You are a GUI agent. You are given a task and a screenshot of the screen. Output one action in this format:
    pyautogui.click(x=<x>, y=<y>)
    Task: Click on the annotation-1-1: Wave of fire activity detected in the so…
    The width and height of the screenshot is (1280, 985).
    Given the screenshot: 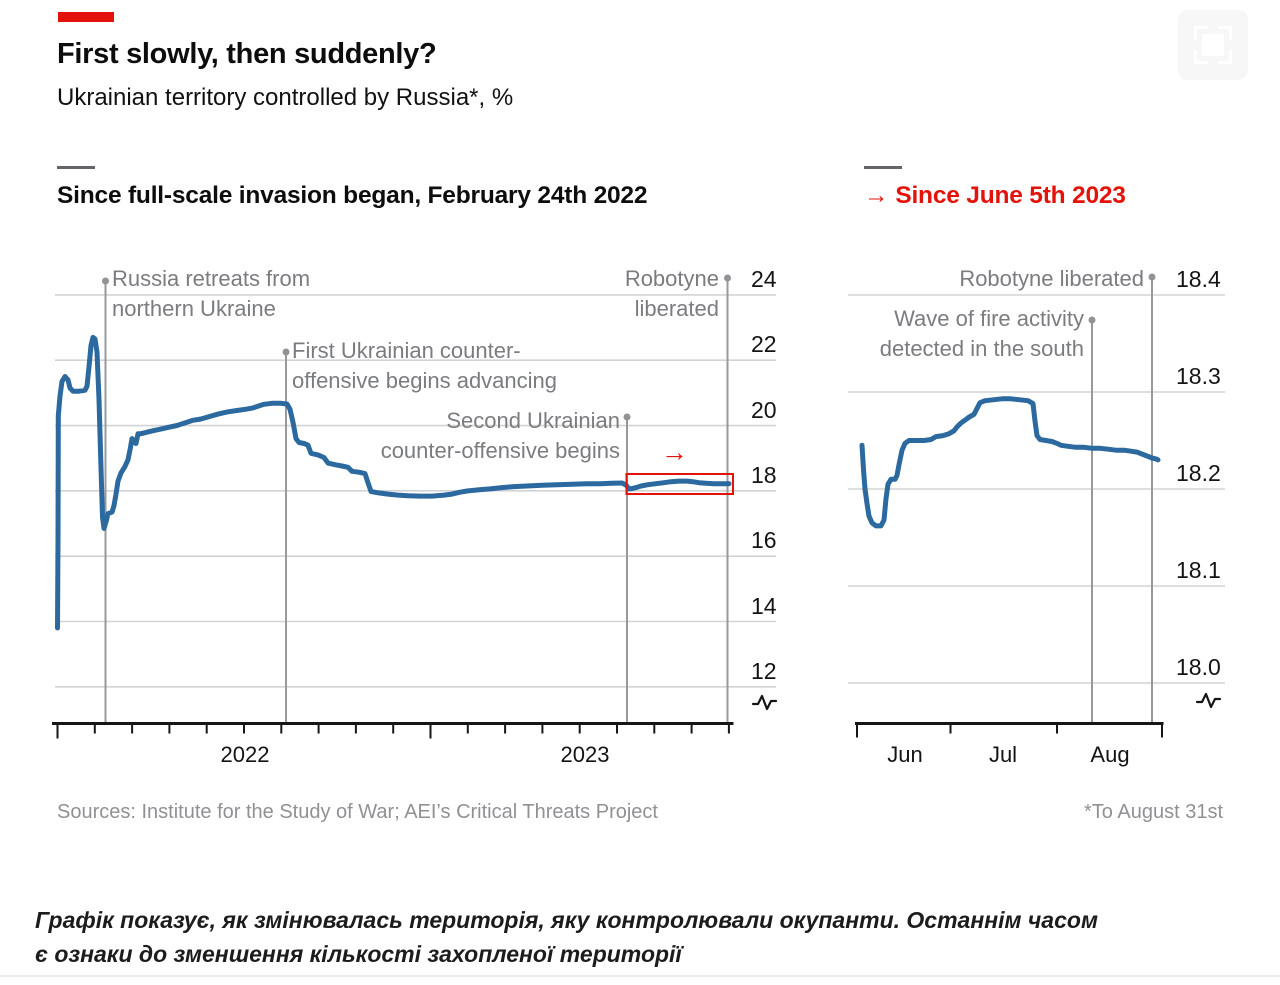 What is the action you would take?
    pyautogui.click(x=981, y=333)
    